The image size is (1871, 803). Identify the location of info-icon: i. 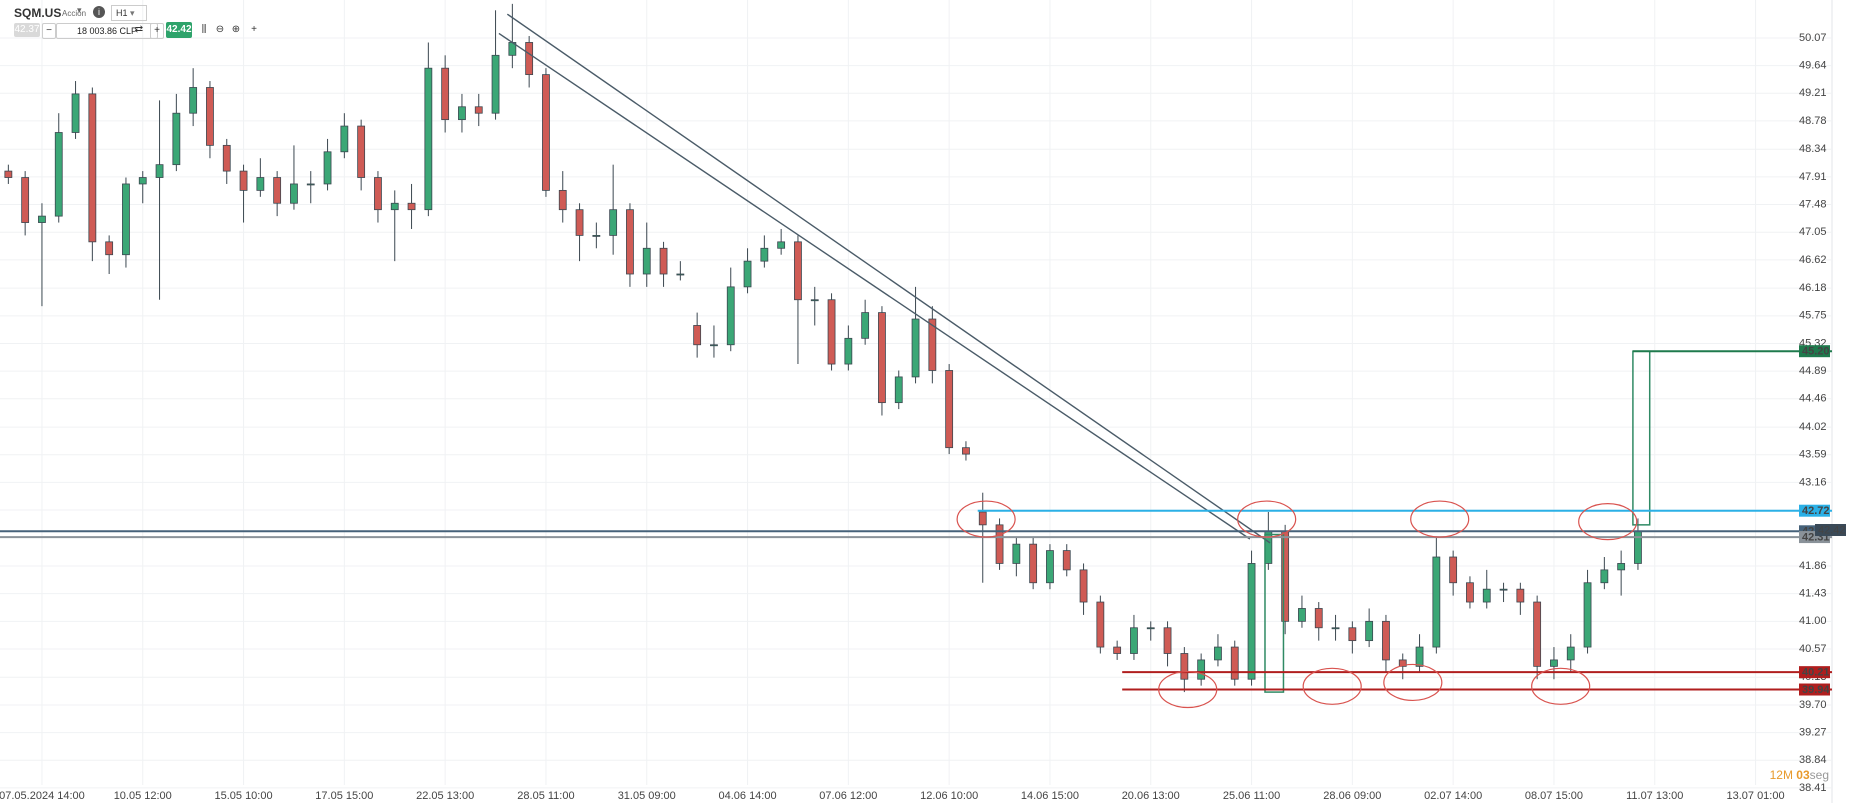
(99, 12).